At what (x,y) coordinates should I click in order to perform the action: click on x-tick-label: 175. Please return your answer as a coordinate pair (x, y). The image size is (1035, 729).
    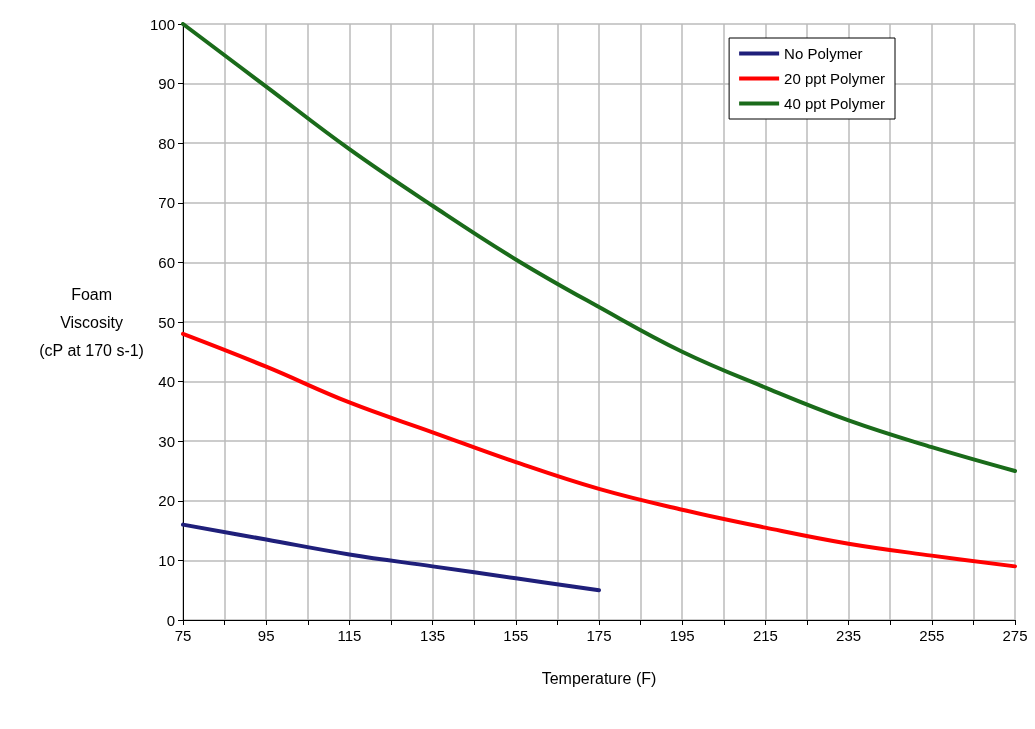
    Looking at the image, I should click on (599, 635).